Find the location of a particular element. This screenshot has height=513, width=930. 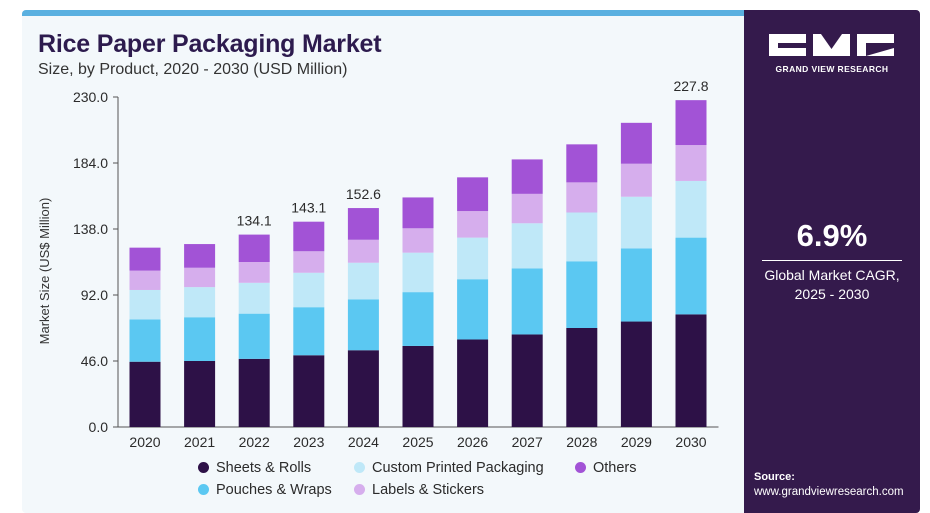

legend-label: Others is located at coordinates (615, 468).